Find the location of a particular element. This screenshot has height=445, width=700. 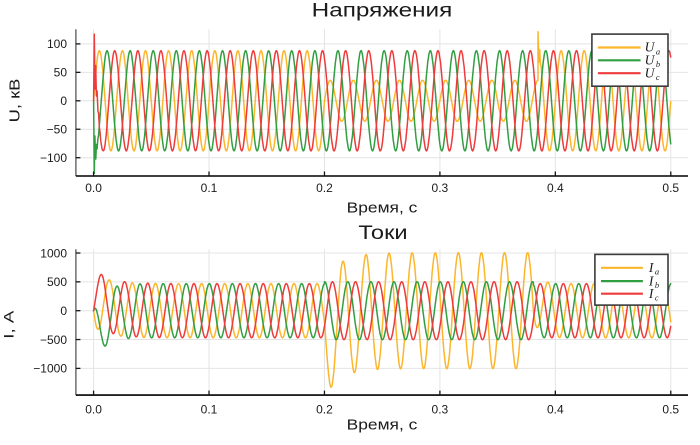

svg-text: −500 is located at coordinates (53, 340).